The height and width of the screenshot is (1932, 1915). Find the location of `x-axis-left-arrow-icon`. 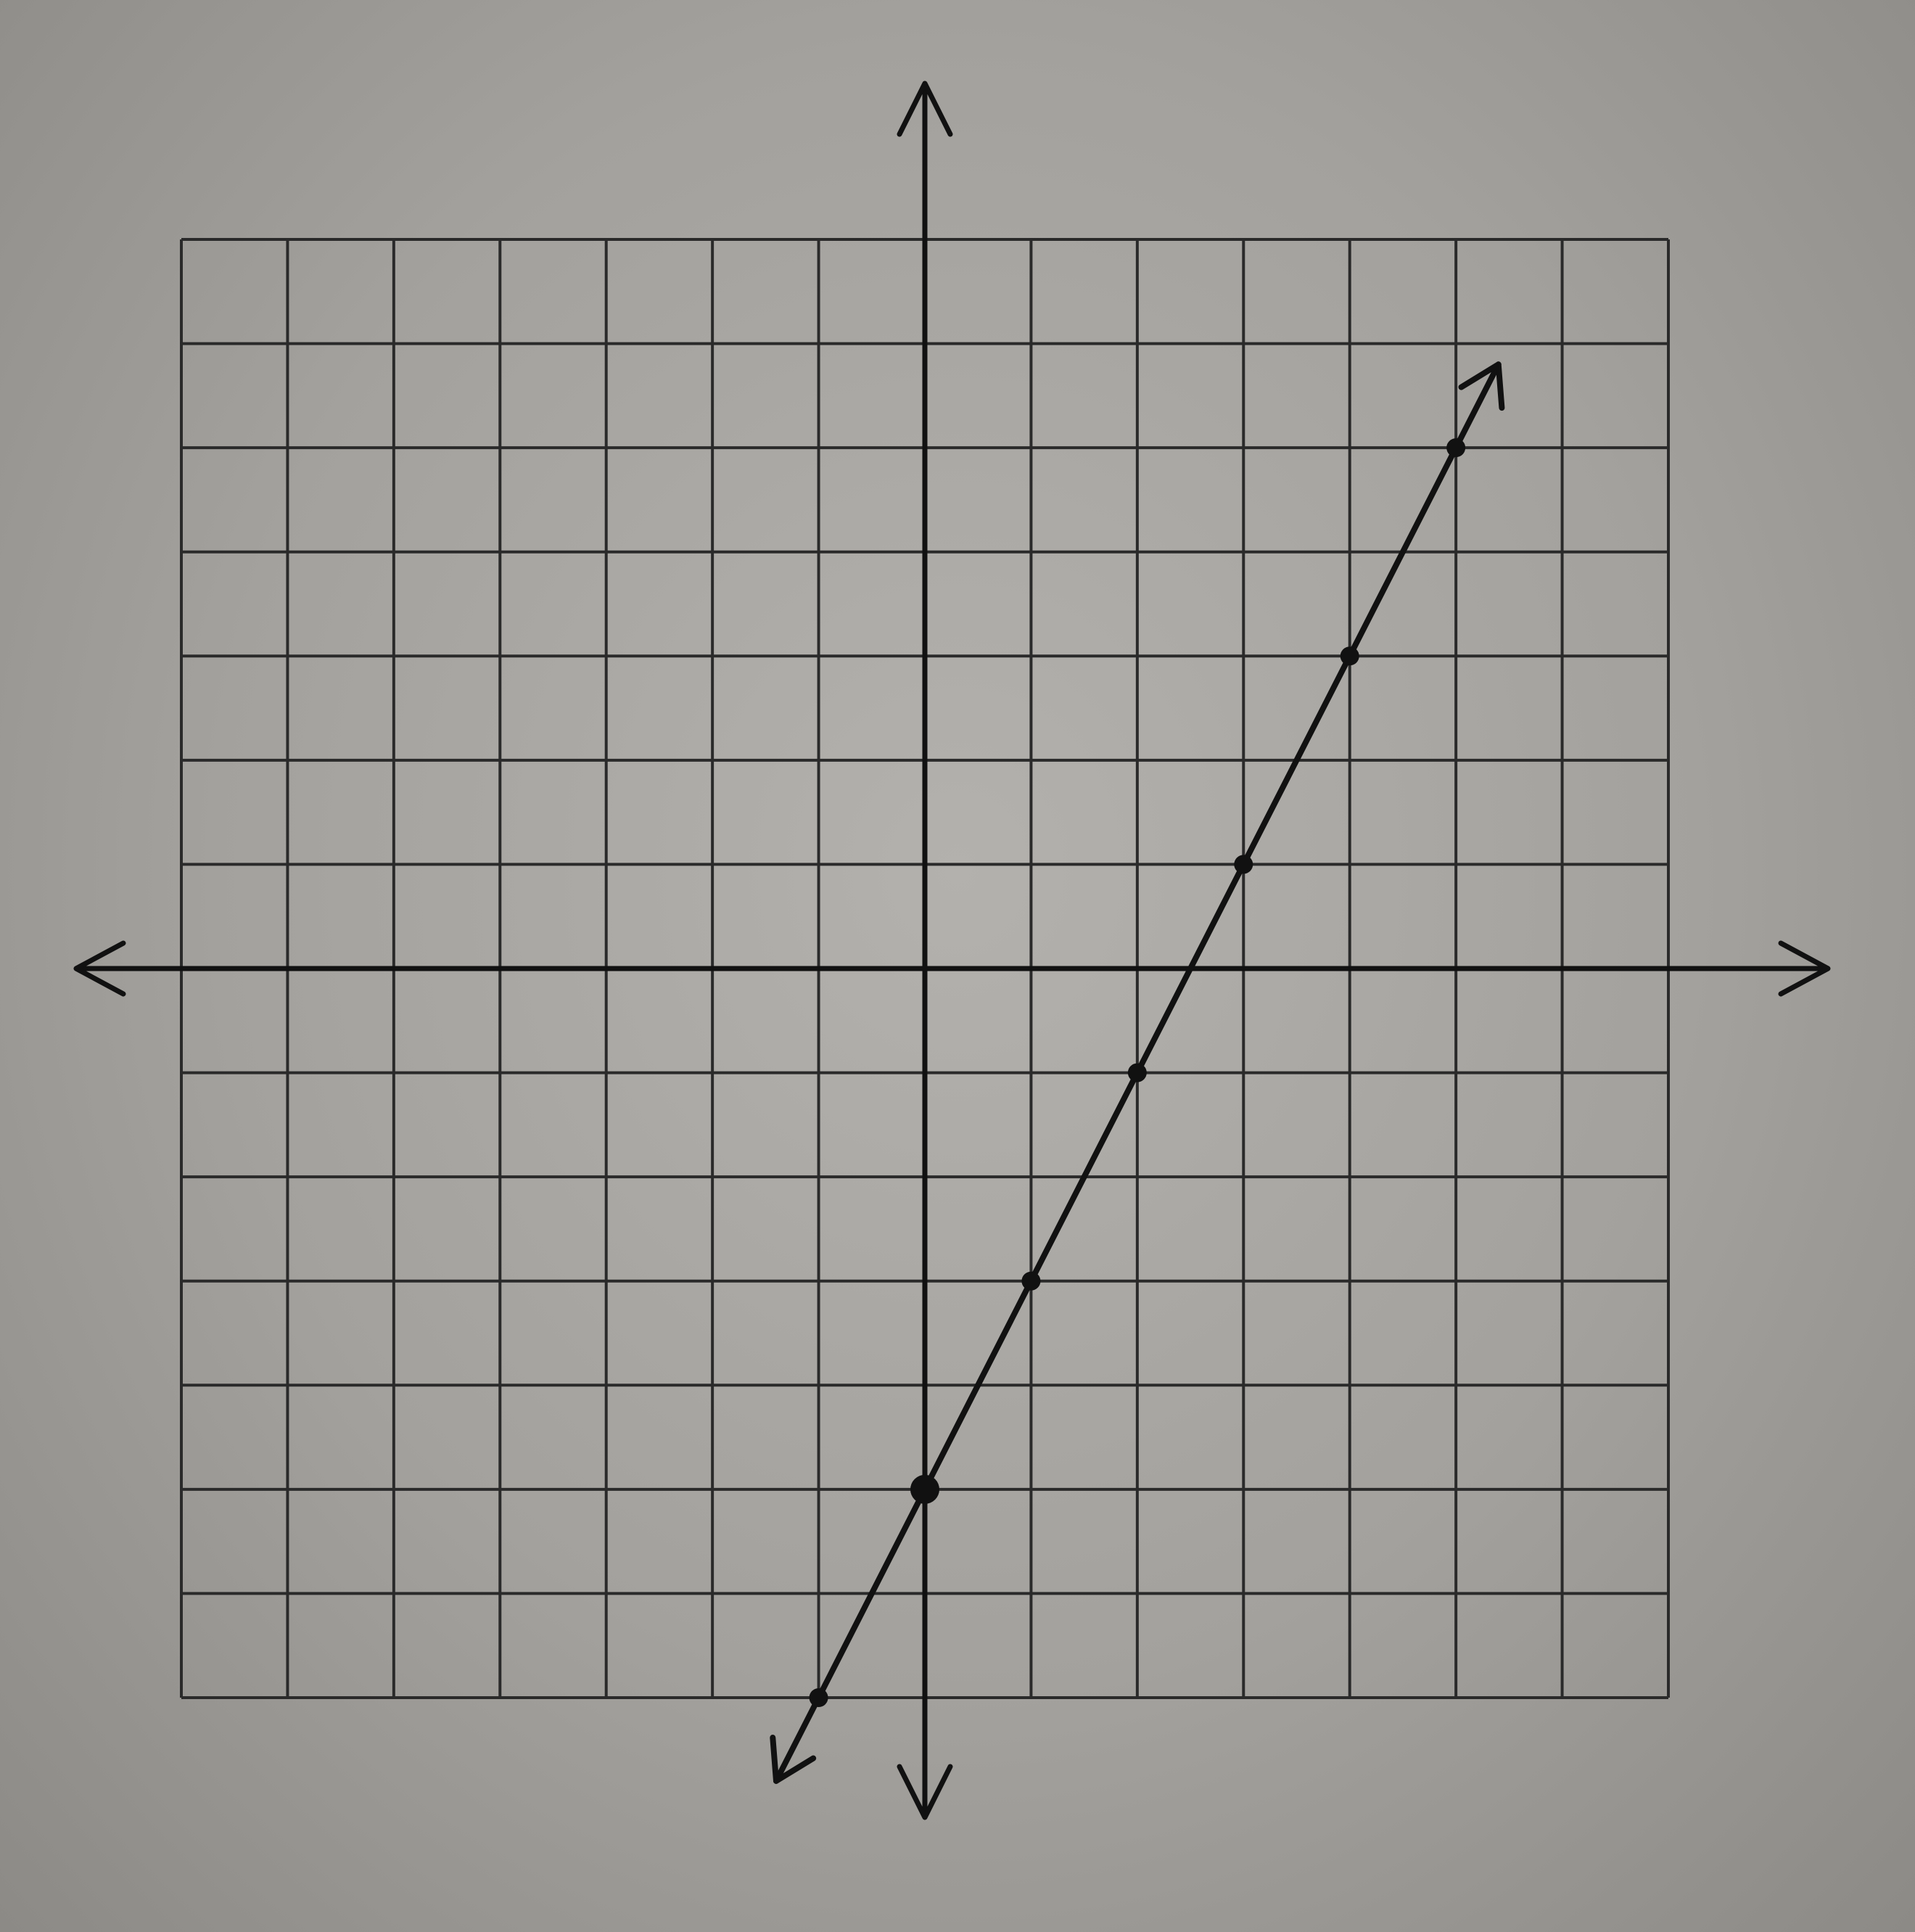

x-axis-left-arrow-icon is located at coordinates (99, 968).